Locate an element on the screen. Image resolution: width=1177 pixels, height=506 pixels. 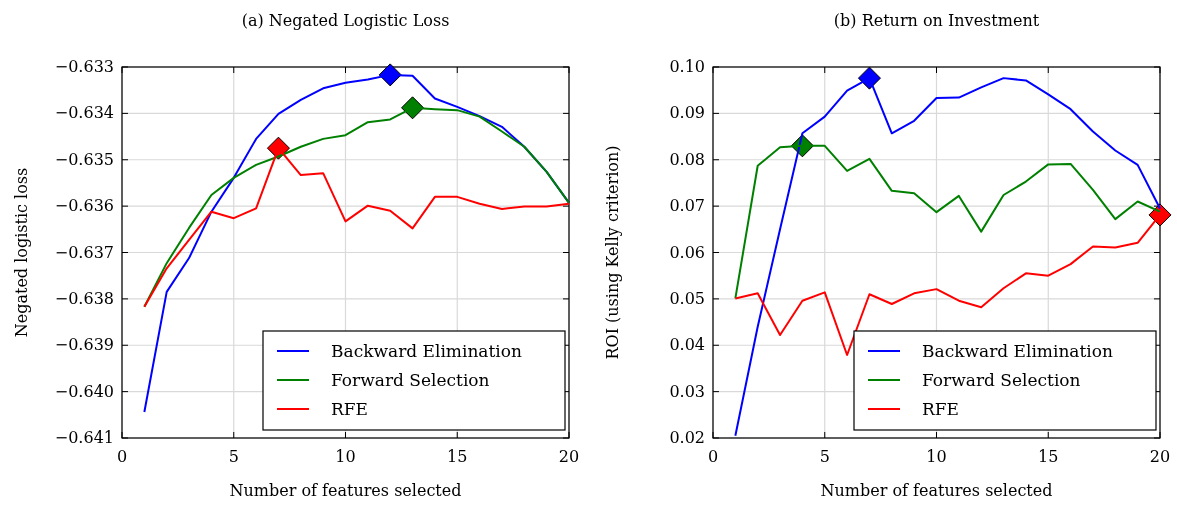
y-tick-label: 0.02 is located at coordinates (687, 437).